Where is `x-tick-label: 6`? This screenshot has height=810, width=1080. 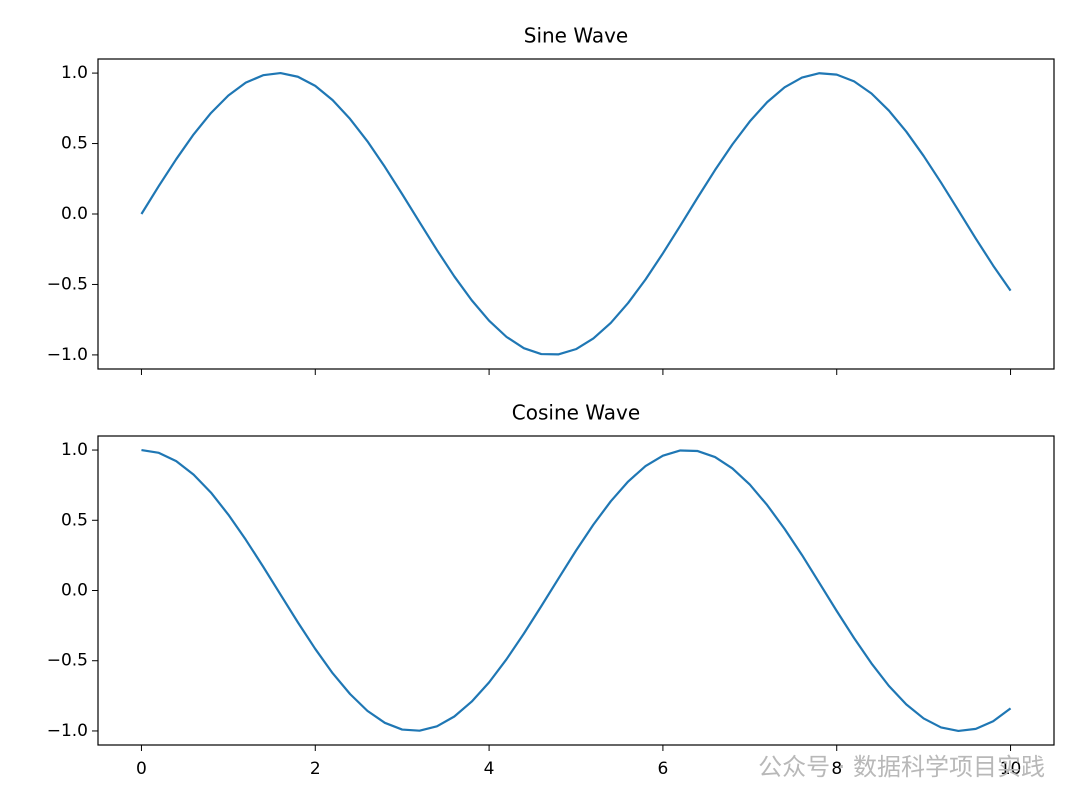 x-tick-label: 6 is located at coordinates (662, 769).